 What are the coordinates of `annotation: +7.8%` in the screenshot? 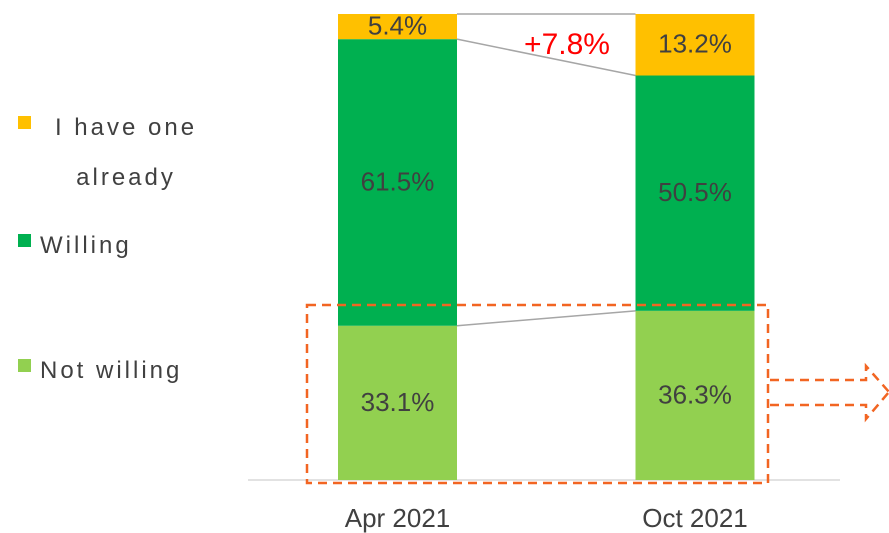 It's located at (567, 44).